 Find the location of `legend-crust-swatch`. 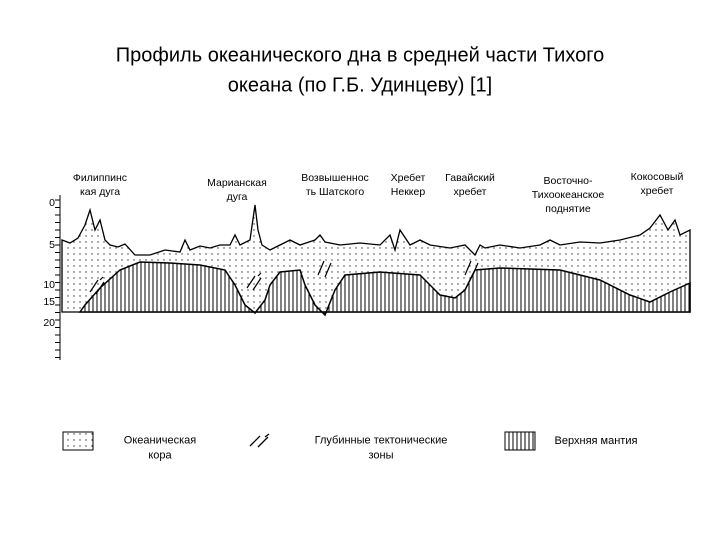

legend-crust-swatch is located at coordinates (78, 441).